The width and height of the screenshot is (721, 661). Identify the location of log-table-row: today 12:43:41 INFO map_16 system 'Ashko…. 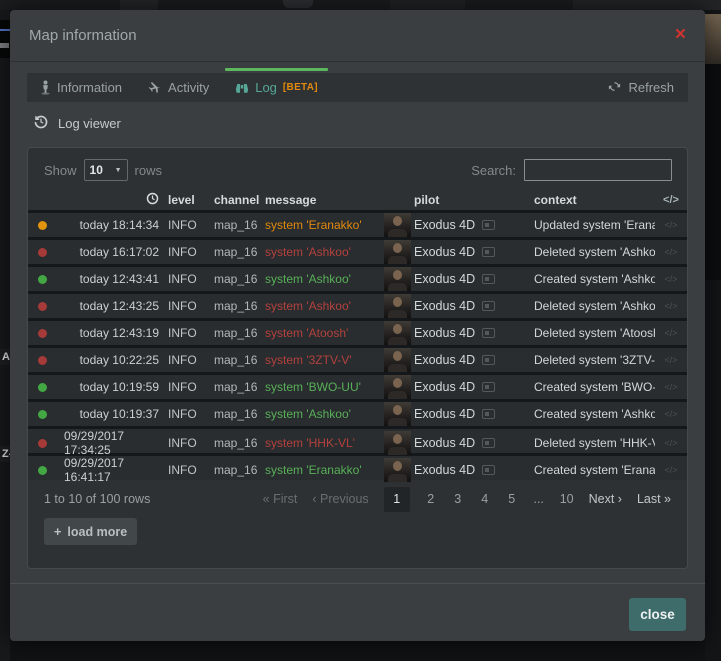
(357, 279).